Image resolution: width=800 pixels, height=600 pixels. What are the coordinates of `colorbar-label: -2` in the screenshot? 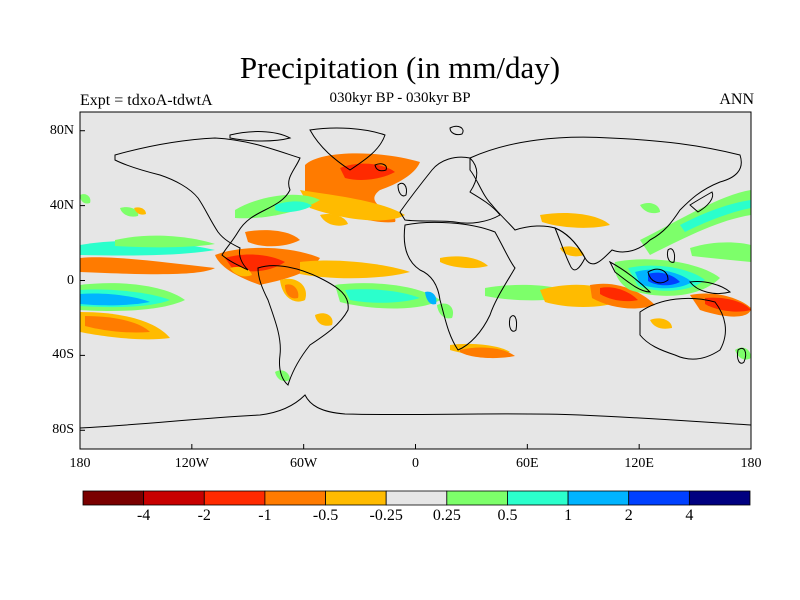 It's located at (204, 515).